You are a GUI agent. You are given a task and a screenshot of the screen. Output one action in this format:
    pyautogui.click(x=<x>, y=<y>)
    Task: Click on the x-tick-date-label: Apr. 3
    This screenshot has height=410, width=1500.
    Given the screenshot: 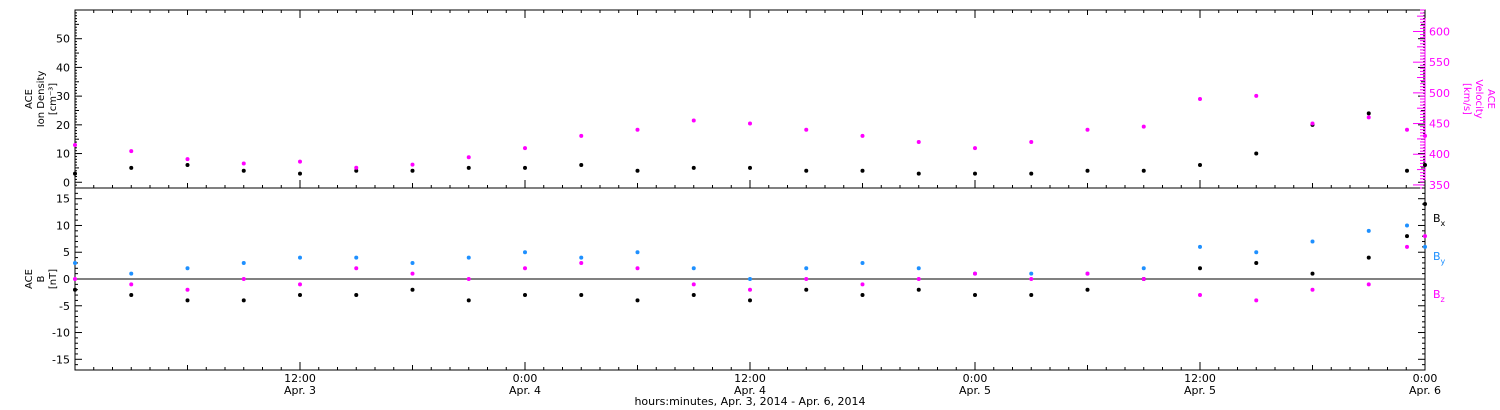 What is the action you would take?
    pyautogui.click(x=300, y=390)
    